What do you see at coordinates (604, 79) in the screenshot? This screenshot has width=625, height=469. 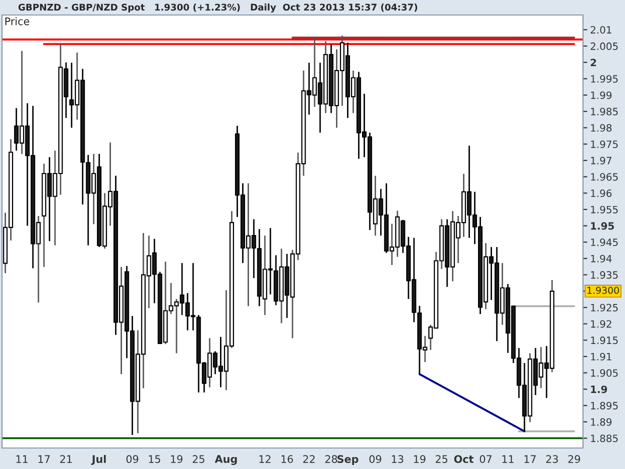 I see `y-tick-label: 1.995` at bounding box center [604, 79].